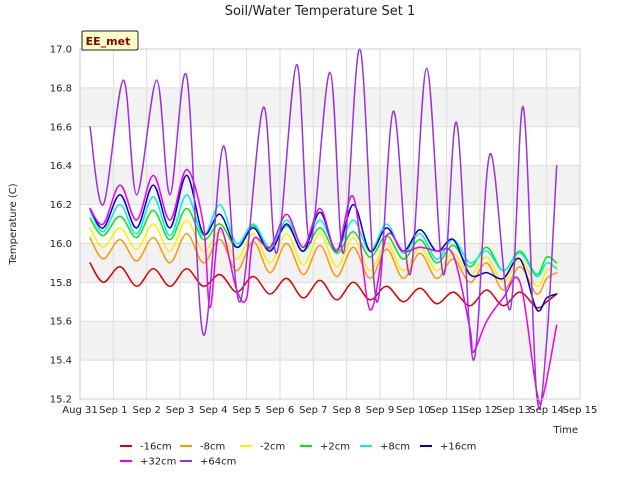 Image resolution: width=640 pixels, height=480 pixels. I want to click on y-tick-label: 16.6, so click(61, 127).